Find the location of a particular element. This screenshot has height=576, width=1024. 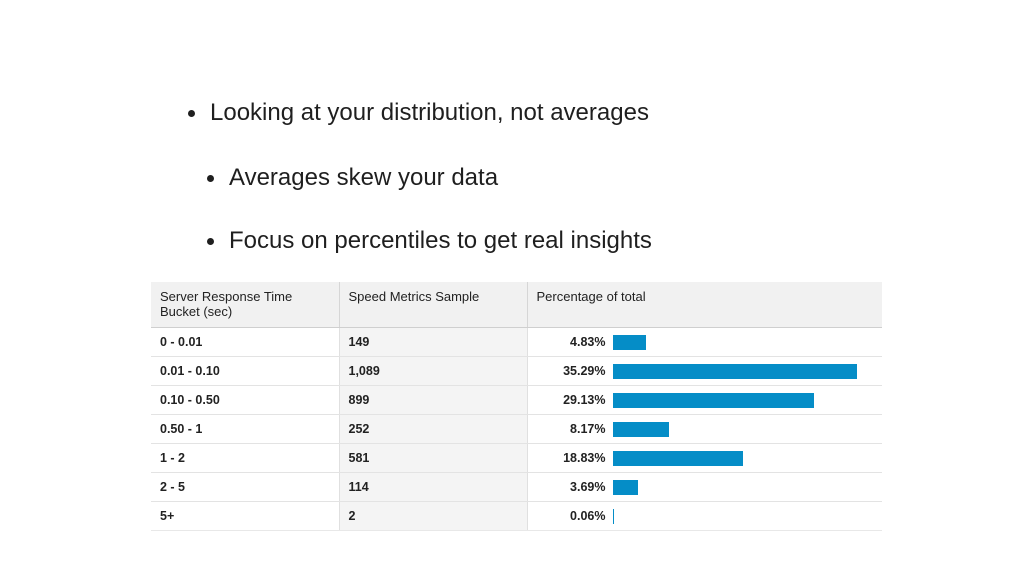

column-header-bucket: Server Response Time Bucket (sec) is located at coordinates (245, 305).